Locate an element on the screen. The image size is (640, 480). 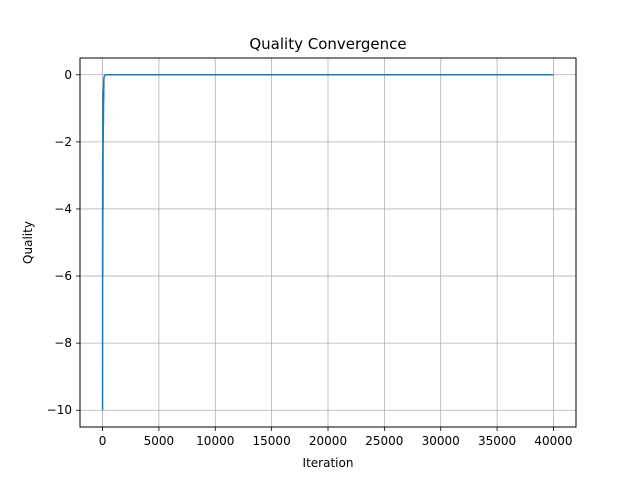
x-tick-label: 10000 is located at coordinates (215, 441).